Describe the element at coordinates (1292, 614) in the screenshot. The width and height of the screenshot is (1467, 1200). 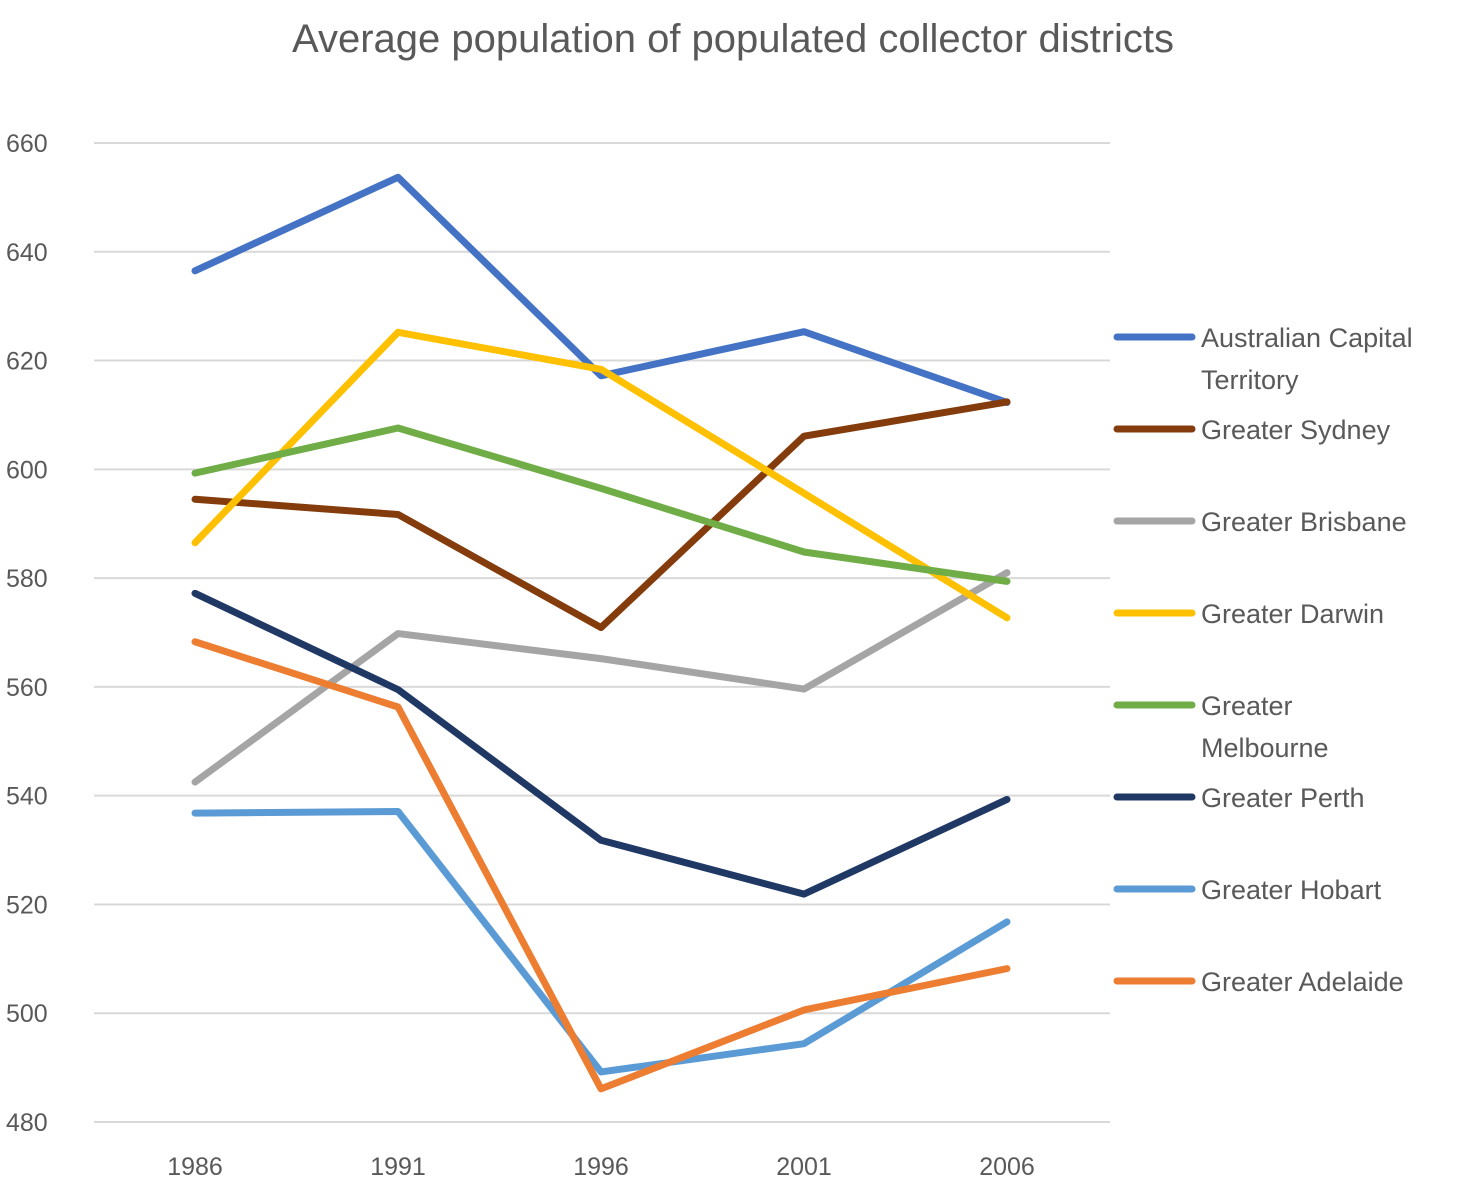
I see `legend-label: Greater Darwin` at that location.